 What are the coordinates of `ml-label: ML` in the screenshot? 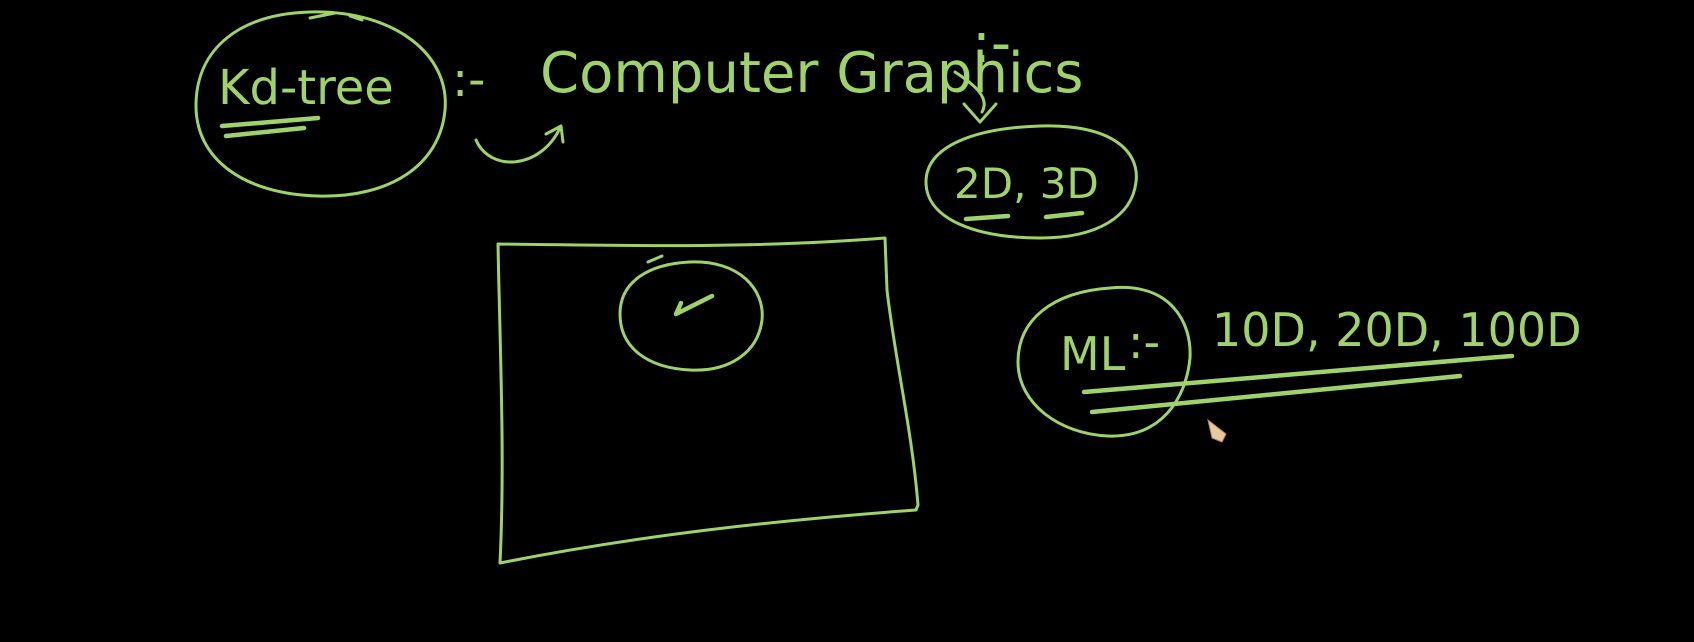 It's located at (1093, 354).